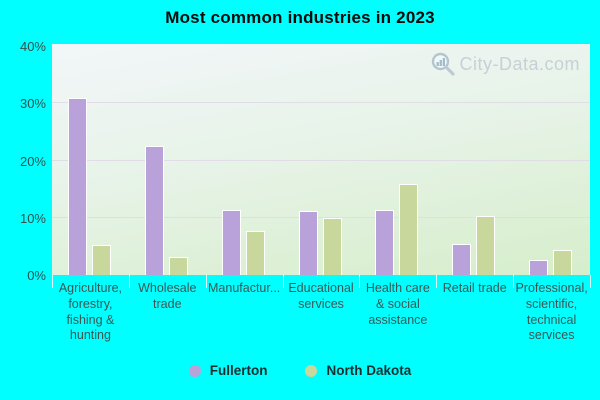 This screenshot has height=400, width=600. Describe the element at coordinates (308, 242) in the screenshot. I see `bar-fullerton-educational-services` at that location.